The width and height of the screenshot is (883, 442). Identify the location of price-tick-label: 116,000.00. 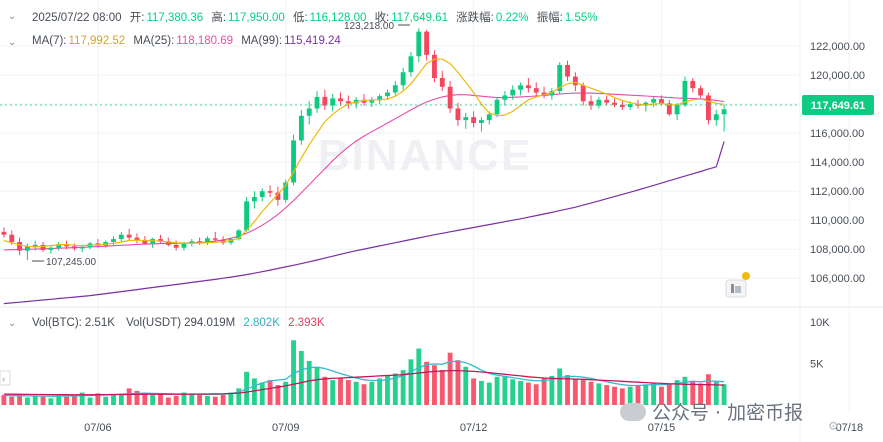
(837, 134).